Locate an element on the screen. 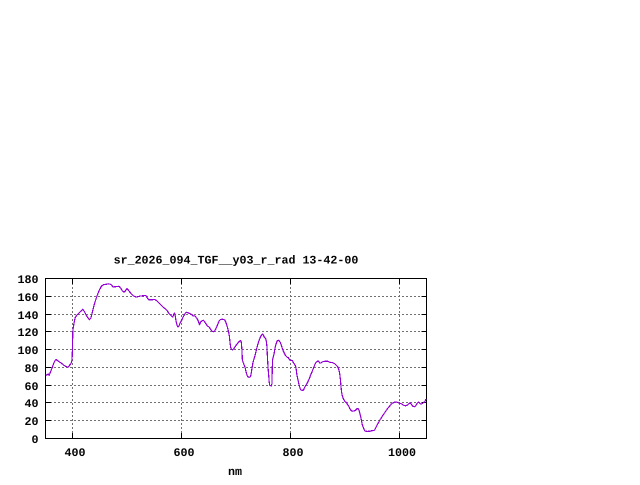 This screenshot has height=485, width=640. svg-text:sr_2026_094_TGF__y03_r_rad 13-: sr_2026_094_TGF__y03_r_rad 13-42-00 is located at coordinates (236, 261).